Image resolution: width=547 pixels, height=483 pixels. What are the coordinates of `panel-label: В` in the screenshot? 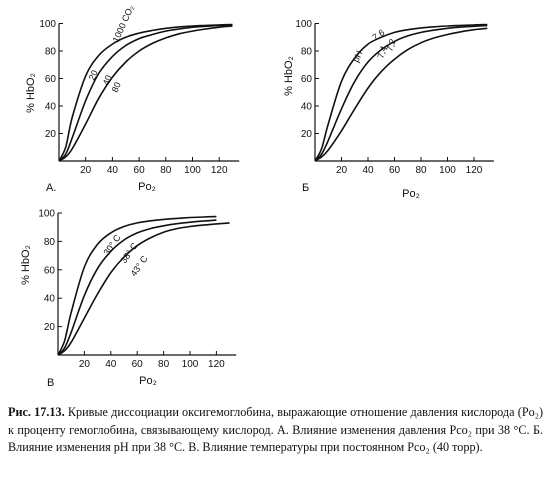 It's located at (50, 383).